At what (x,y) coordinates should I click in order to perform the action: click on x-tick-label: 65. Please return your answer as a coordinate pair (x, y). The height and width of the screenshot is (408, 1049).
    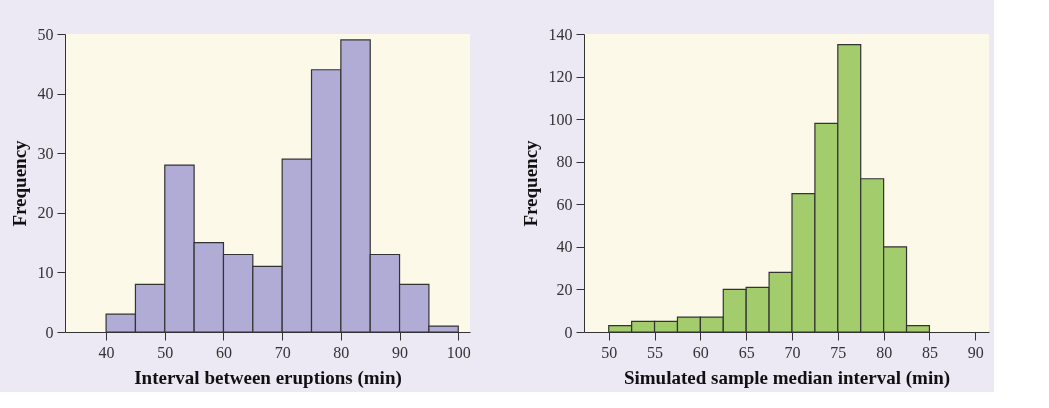
    Looking at the image, I should click on (746, 352).